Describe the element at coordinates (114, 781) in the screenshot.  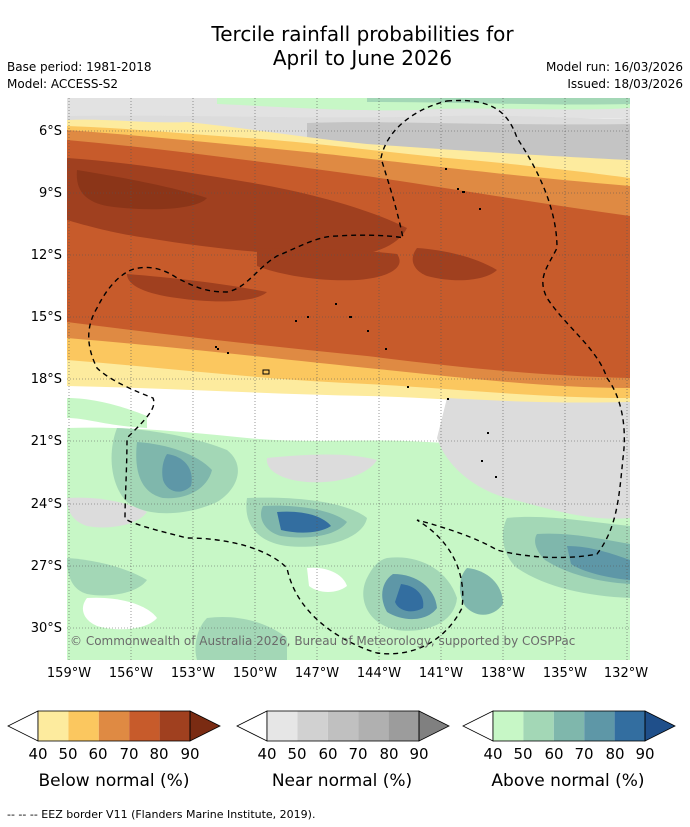
I see `colorbar-label-below: Below normal (%)` at that location.